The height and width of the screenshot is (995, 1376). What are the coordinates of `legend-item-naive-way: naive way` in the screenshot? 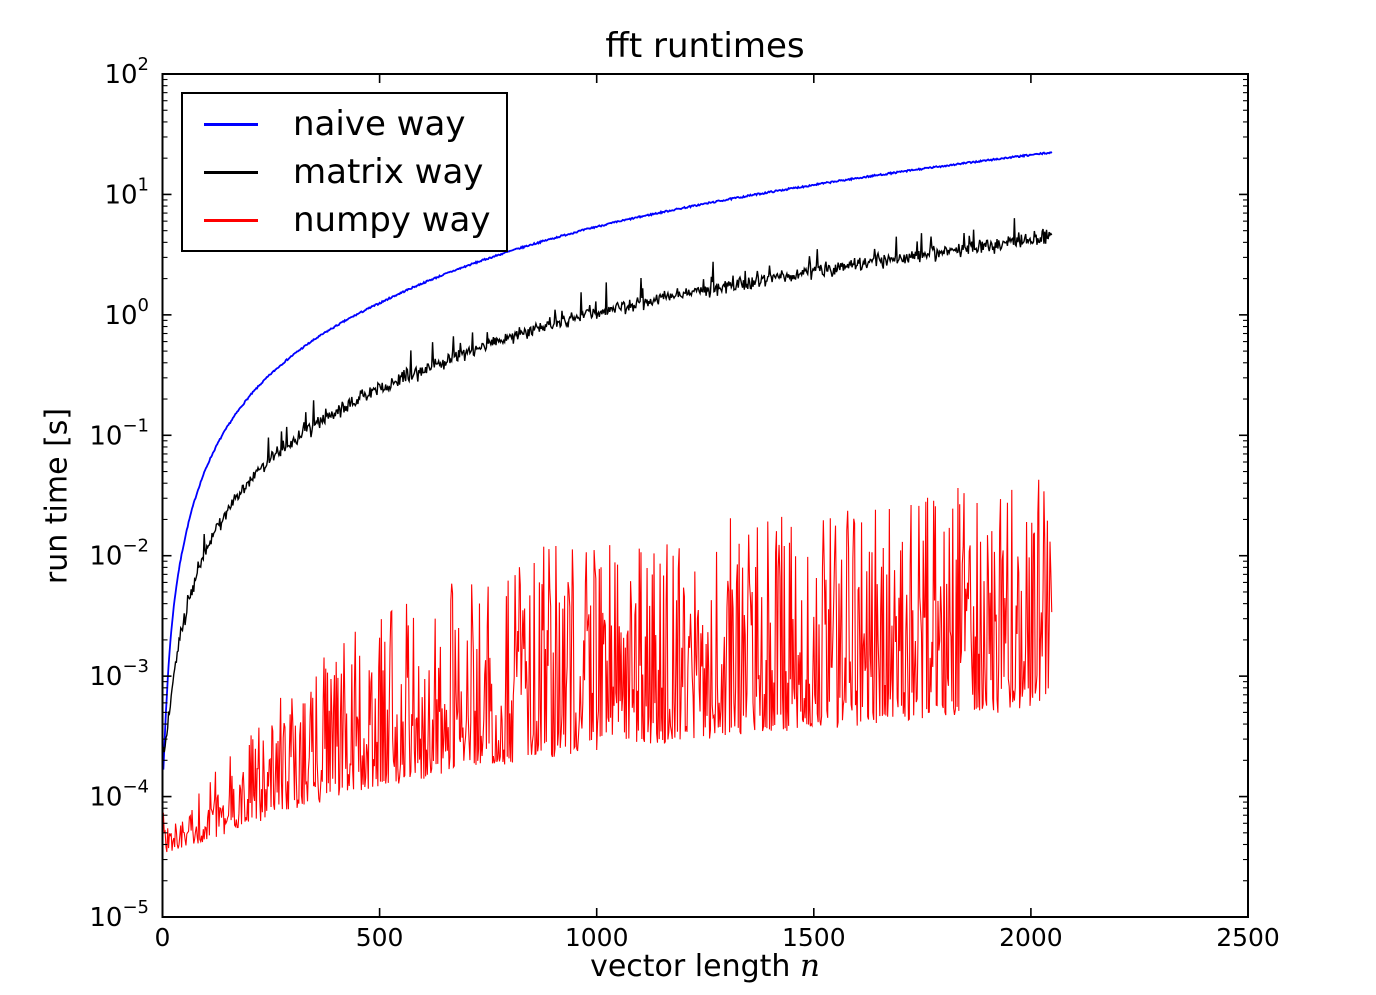 It's located at (344, 124).